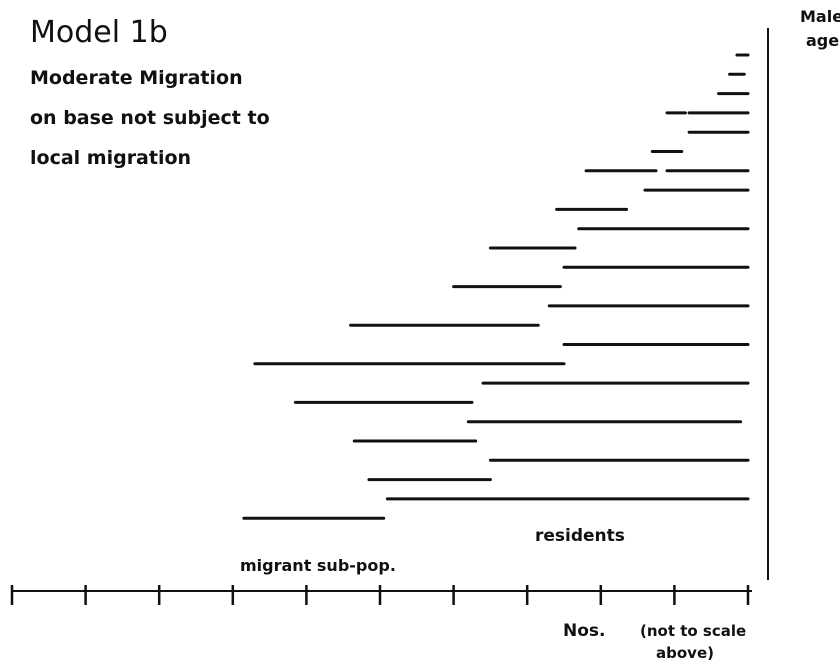 This screenshot has height=670, width=840. I want to click on x-axis-note-line-1: (not to scale, so click(693, 631).